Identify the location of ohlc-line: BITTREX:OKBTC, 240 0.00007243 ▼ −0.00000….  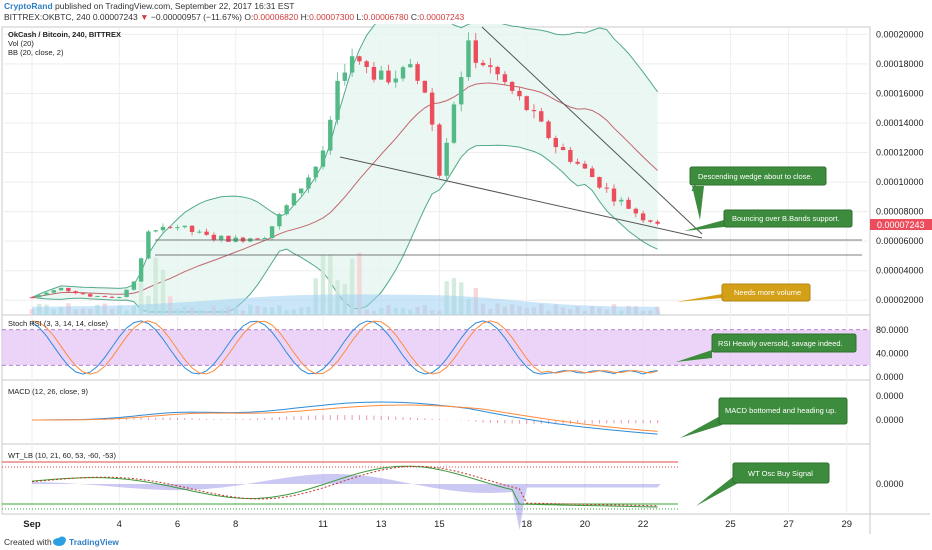
(234, 17).